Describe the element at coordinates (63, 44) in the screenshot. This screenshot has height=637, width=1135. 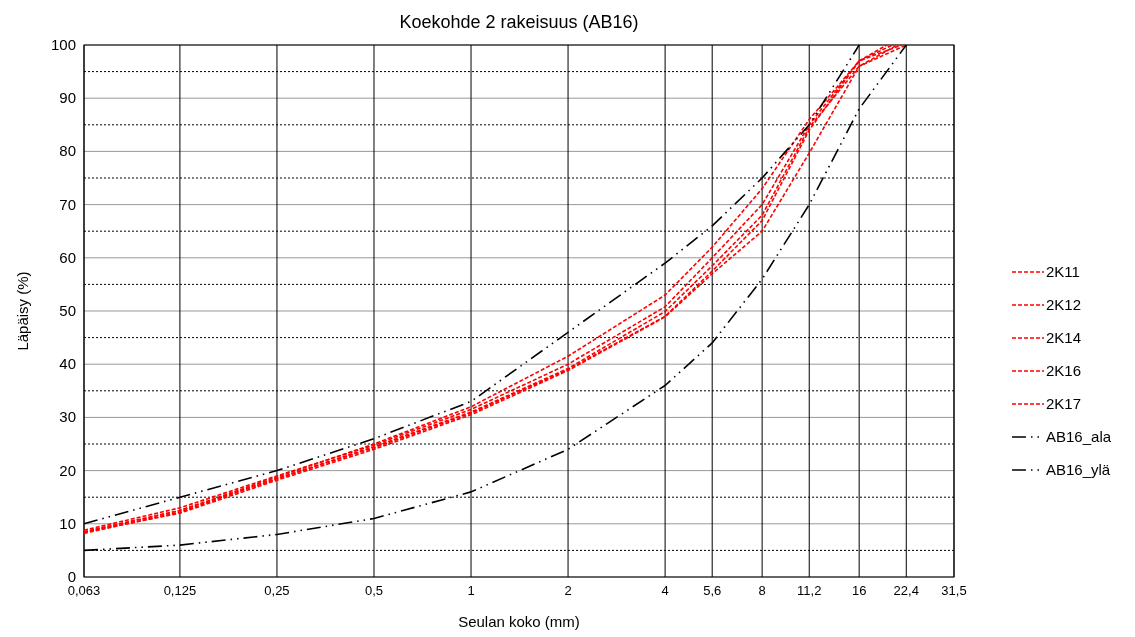
I see `y-tick-label: 100` at that location.